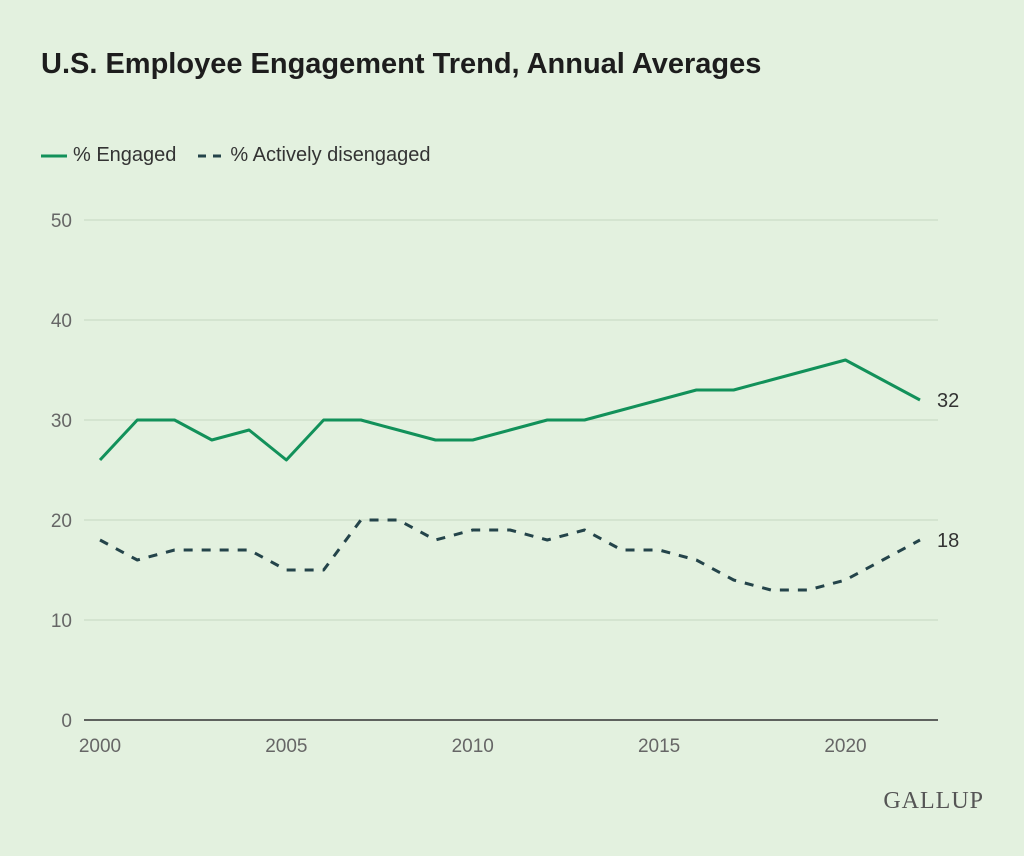 Image resolution: width=1024 pixels, height=856 pixels. Describe the element at coordinates (66, 721) in the screenshot. I see `y-tick-label: 0` at that location.